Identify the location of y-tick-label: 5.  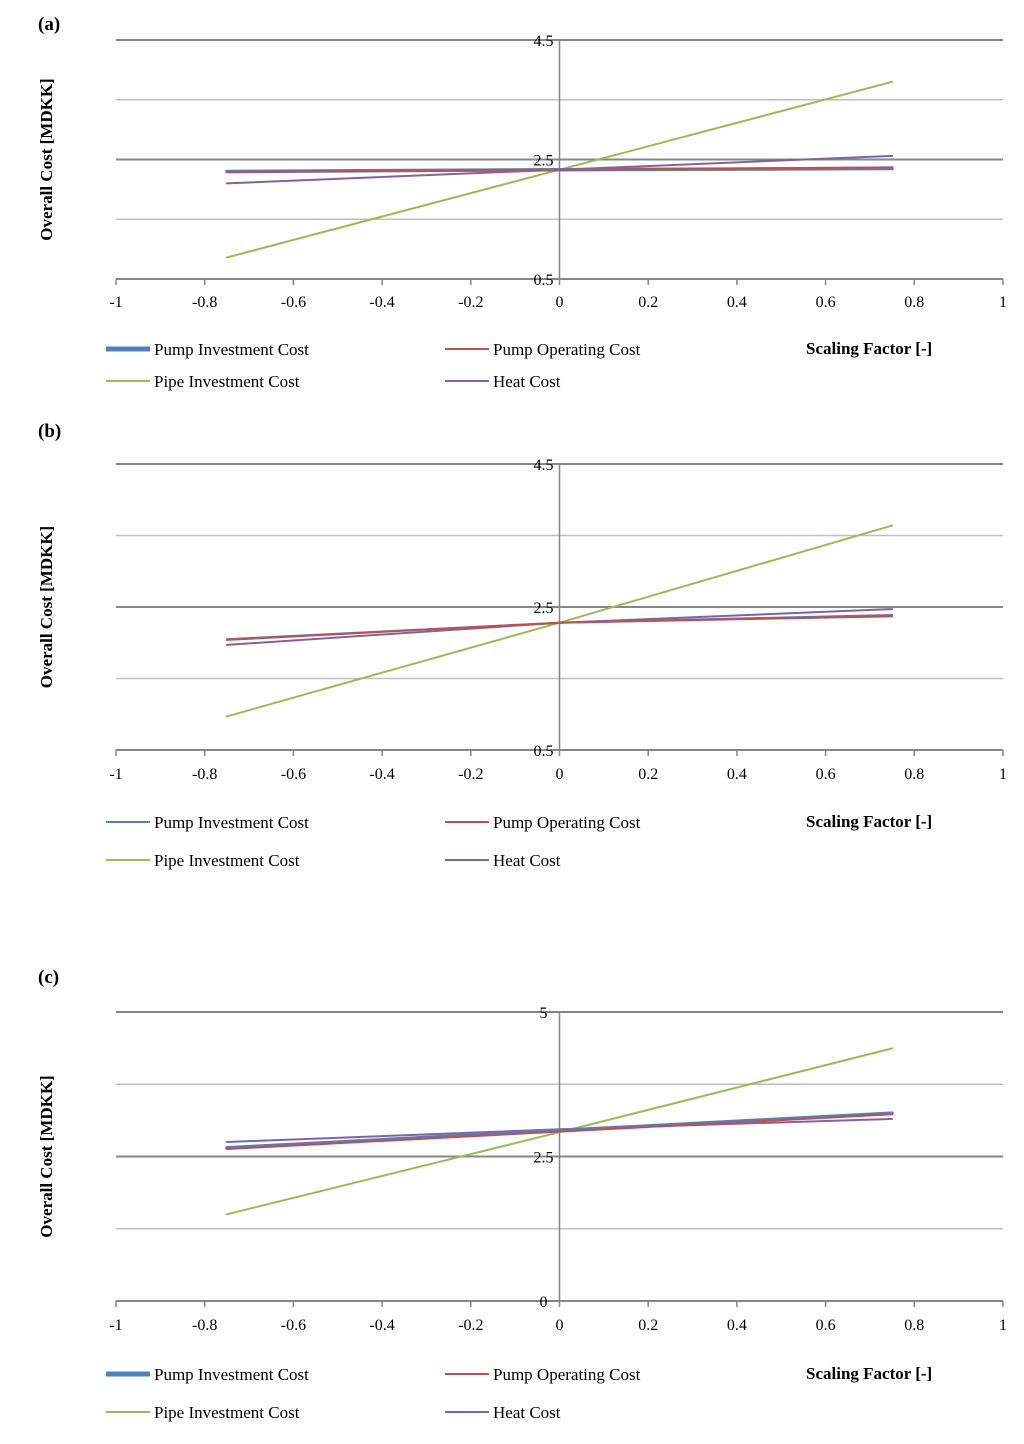
(544, 1013).